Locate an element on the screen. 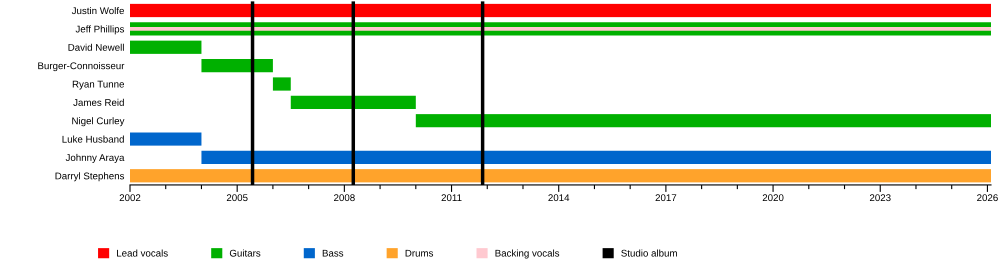  legend-label: Guitars is located at coordinates (245, 253).